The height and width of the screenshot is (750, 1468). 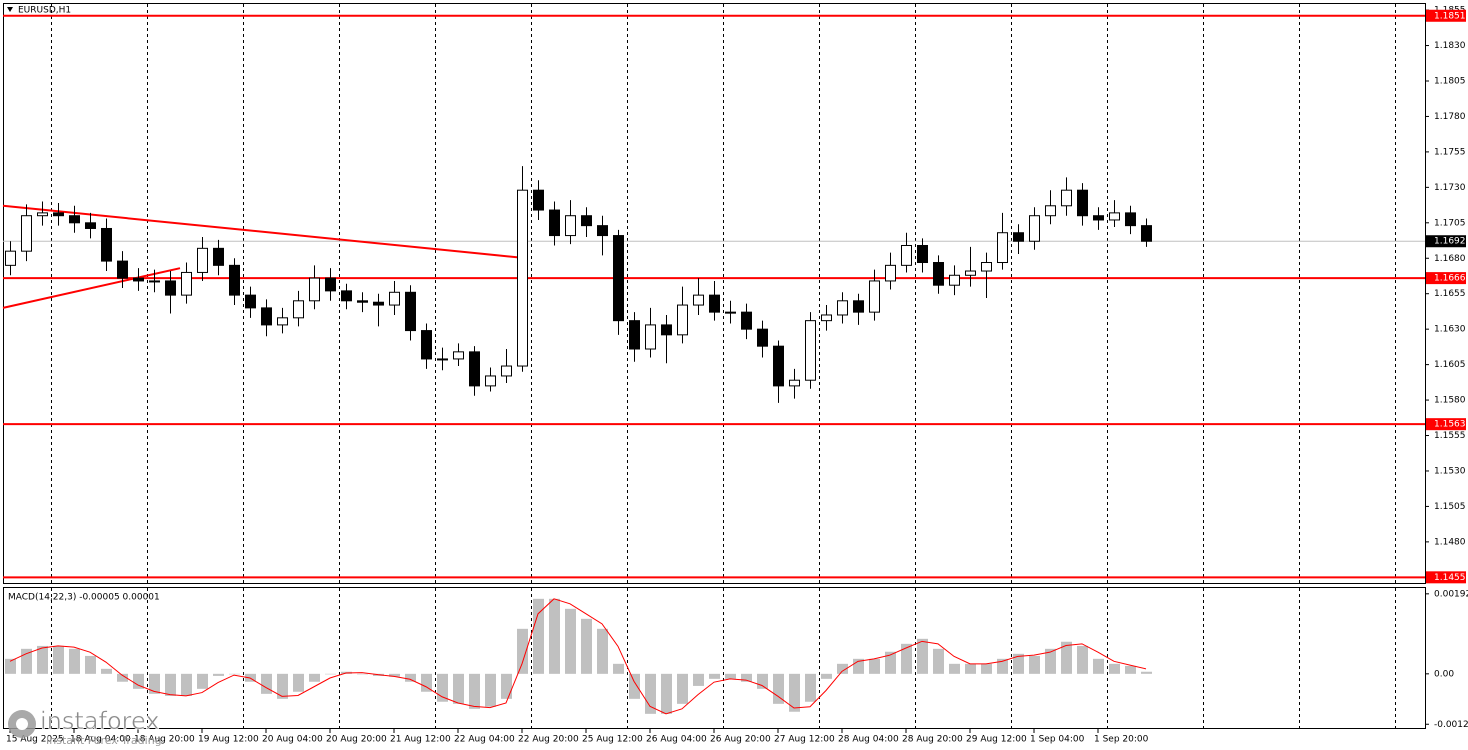 What do you see at coordinates (1450, 425) in the screenshot?
I see `level-label: 1.1563` at bounding box center [1450, 425].